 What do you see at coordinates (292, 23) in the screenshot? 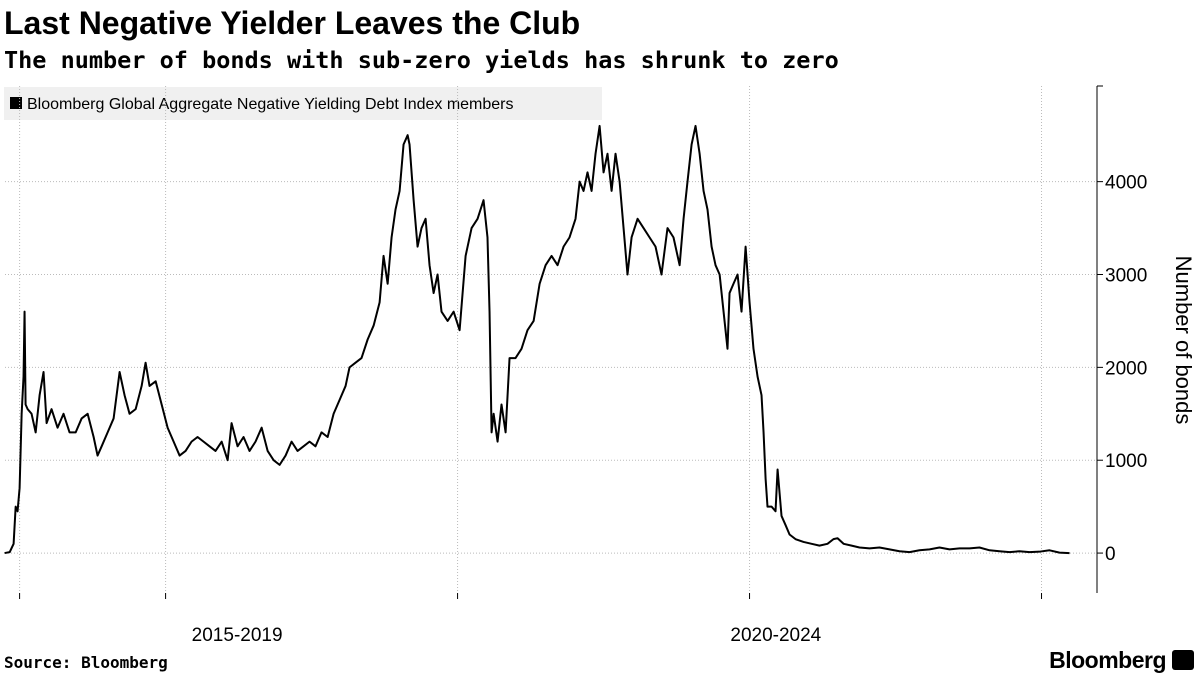
I see `chart-title: Last Negative Yielder Leaves the Club` at bounding box center [292, 23].